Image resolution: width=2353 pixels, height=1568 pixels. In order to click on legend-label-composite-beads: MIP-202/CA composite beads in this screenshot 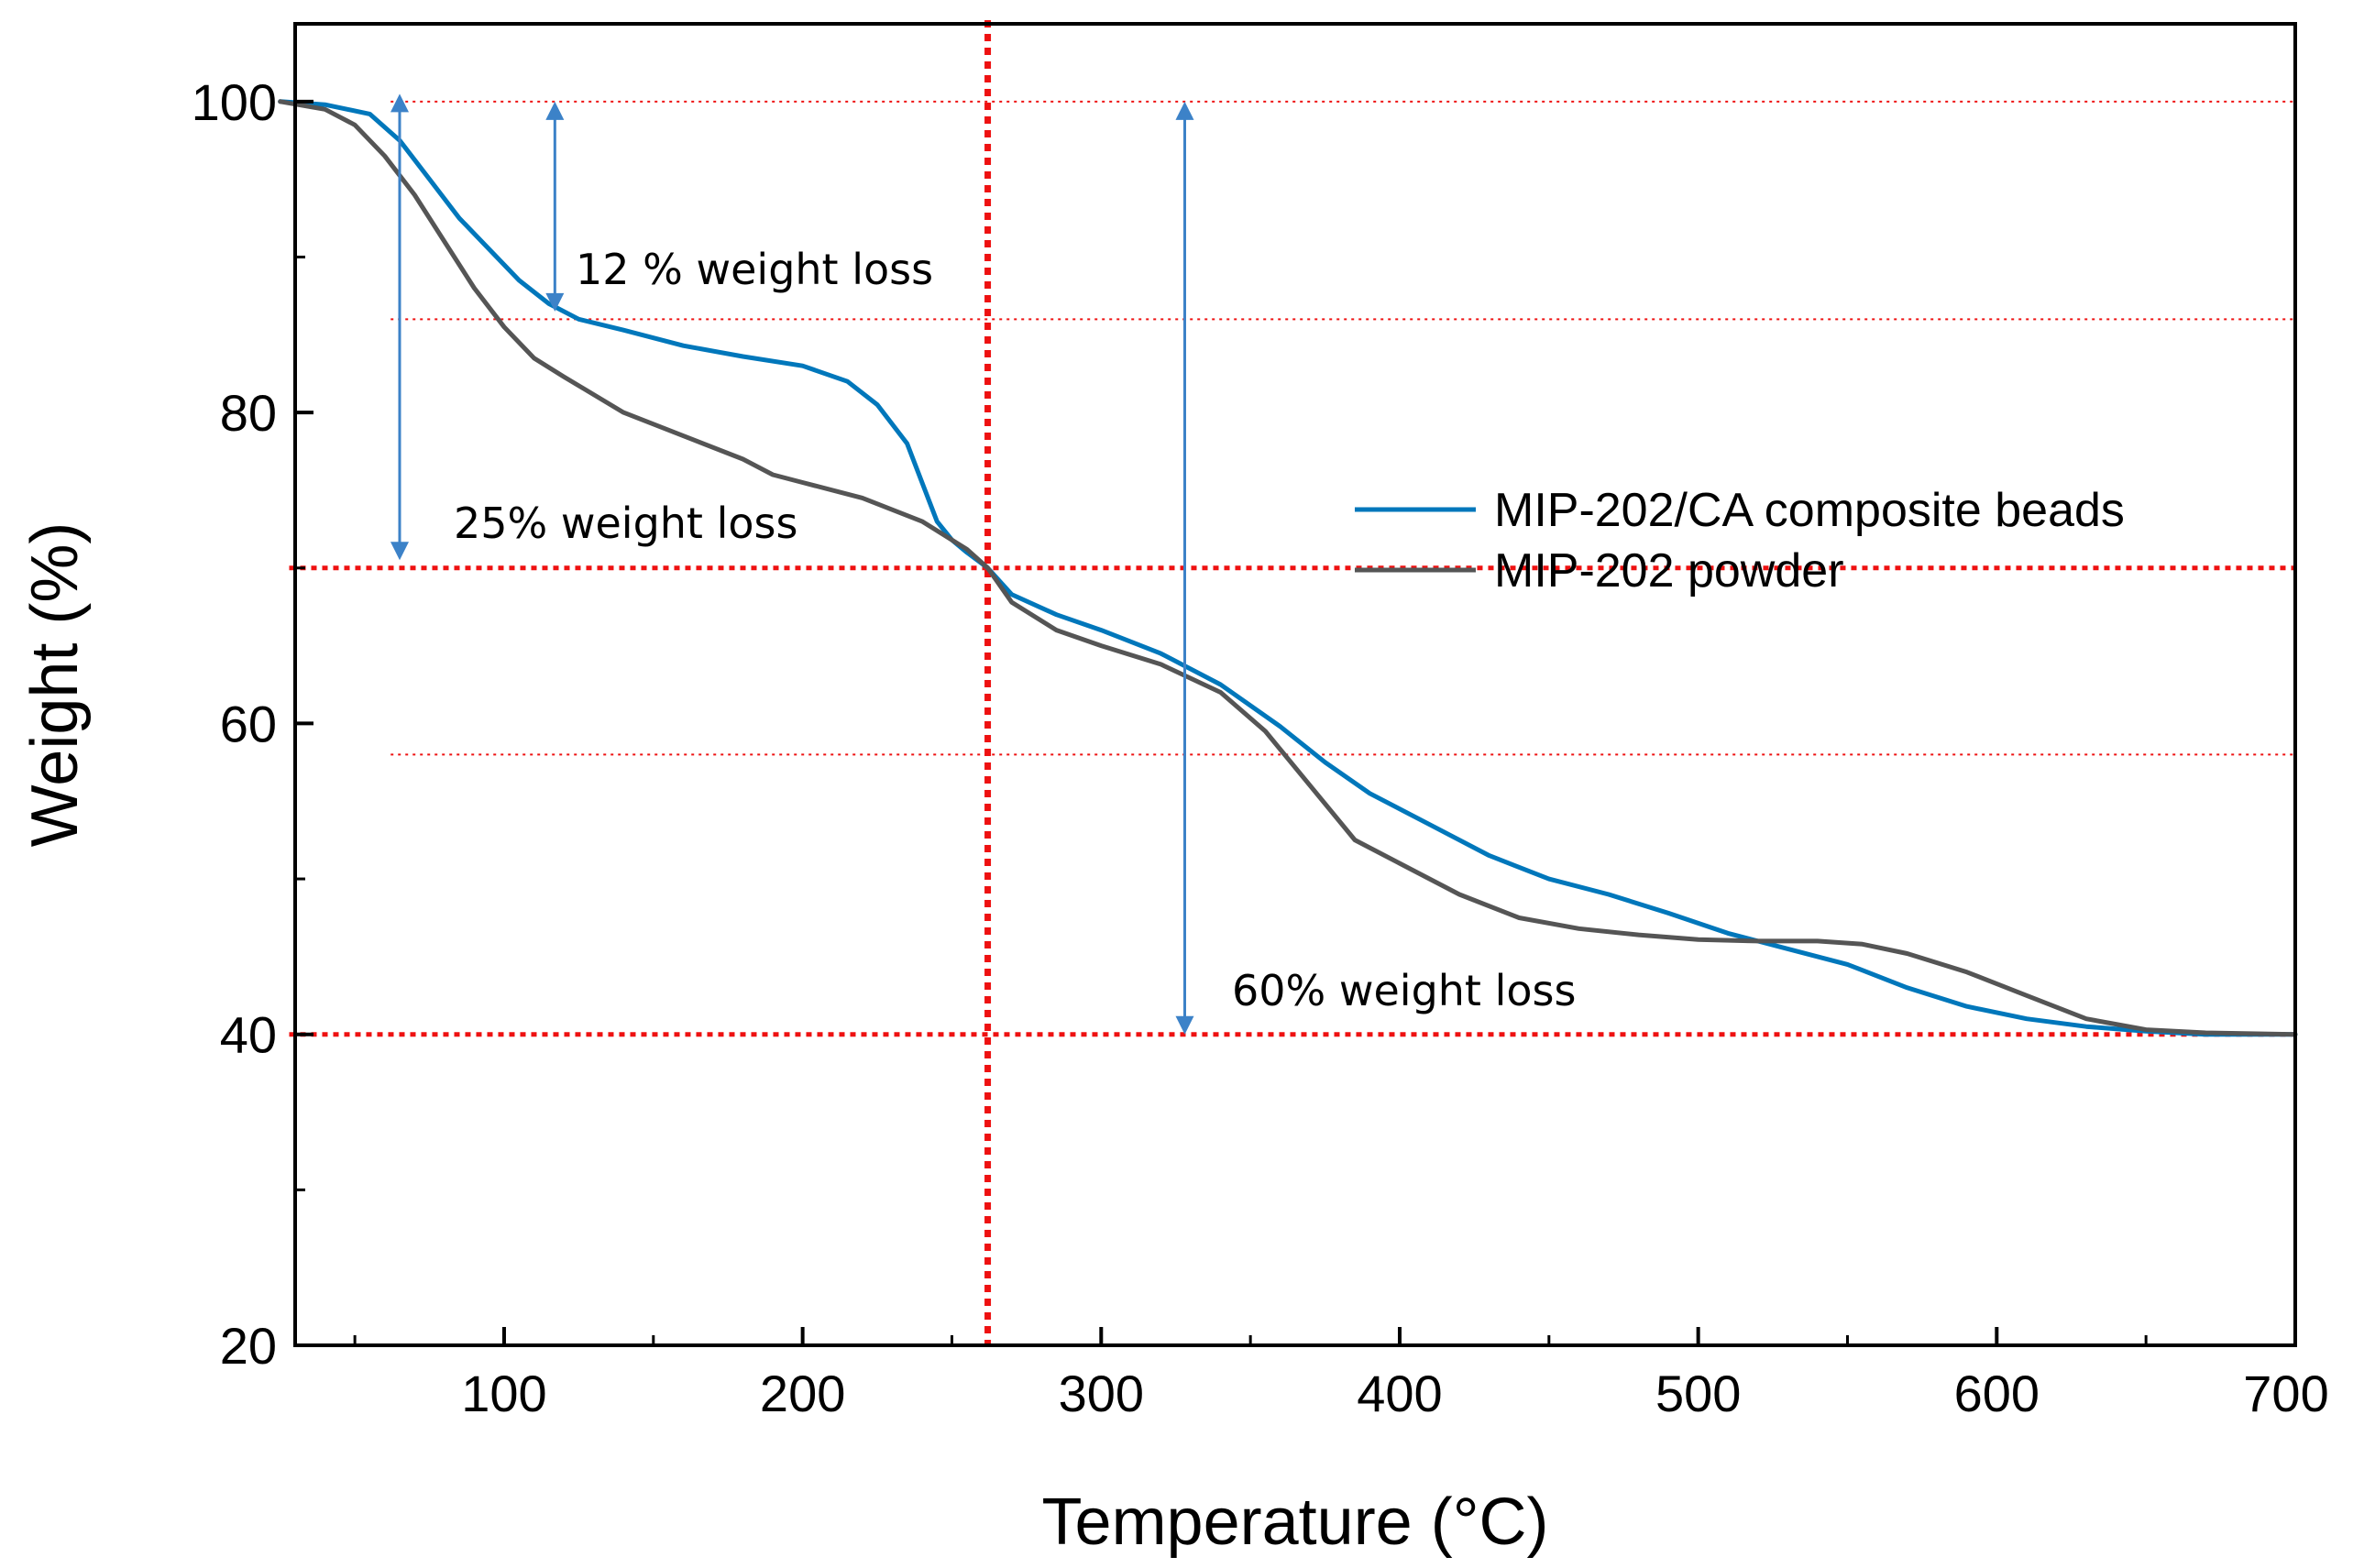, I will do `click(1809, 510)`.